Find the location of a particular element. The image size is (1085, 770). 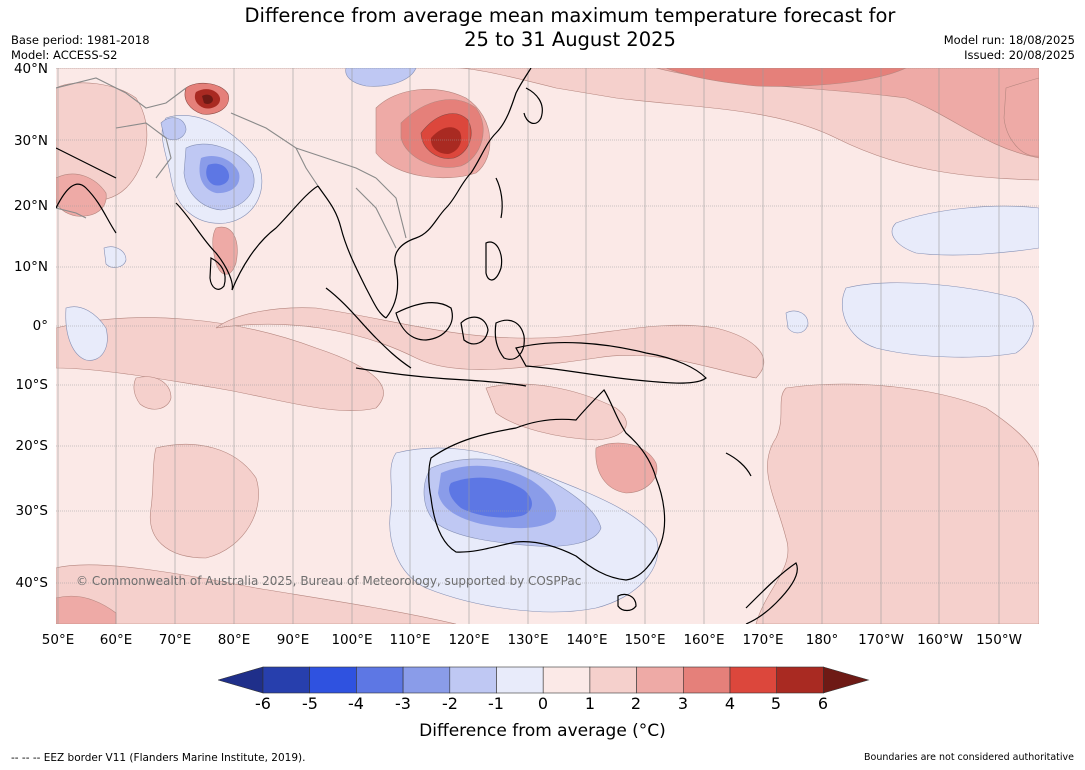

issued-date: Issued: 20/08/2025 is located at coordinates (1019, 55).